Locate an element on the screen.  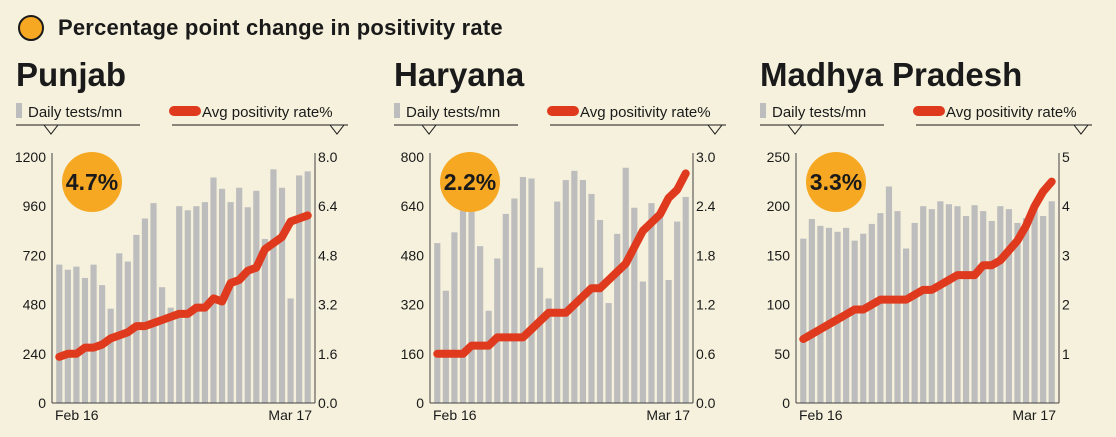
left-tick-label: 320 is located at coordinates (413, 305).